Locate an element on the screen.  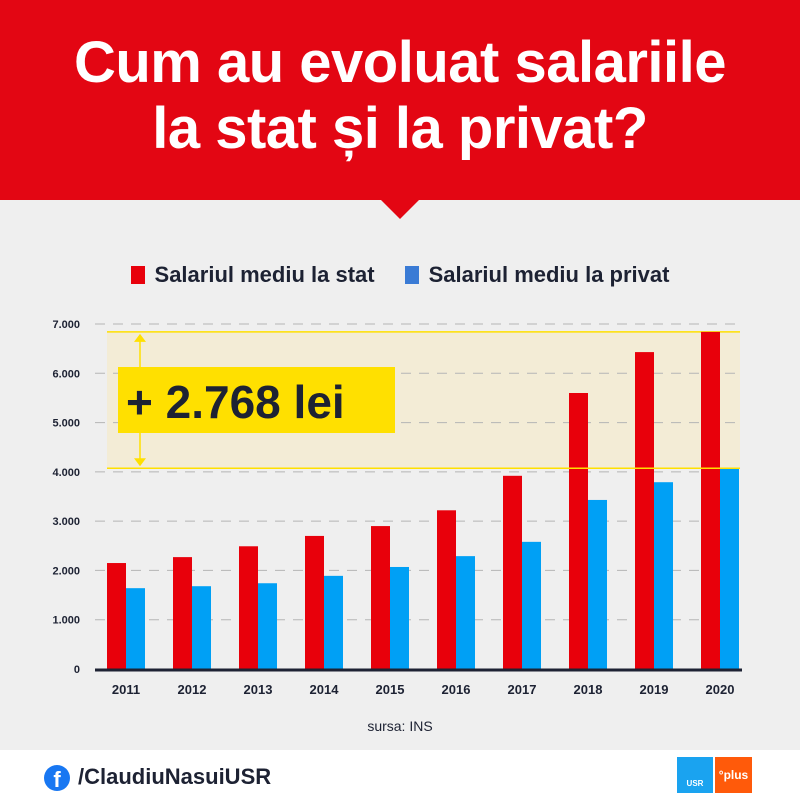
y-tick-label: 4.000 is located at coordinates (66, 473).